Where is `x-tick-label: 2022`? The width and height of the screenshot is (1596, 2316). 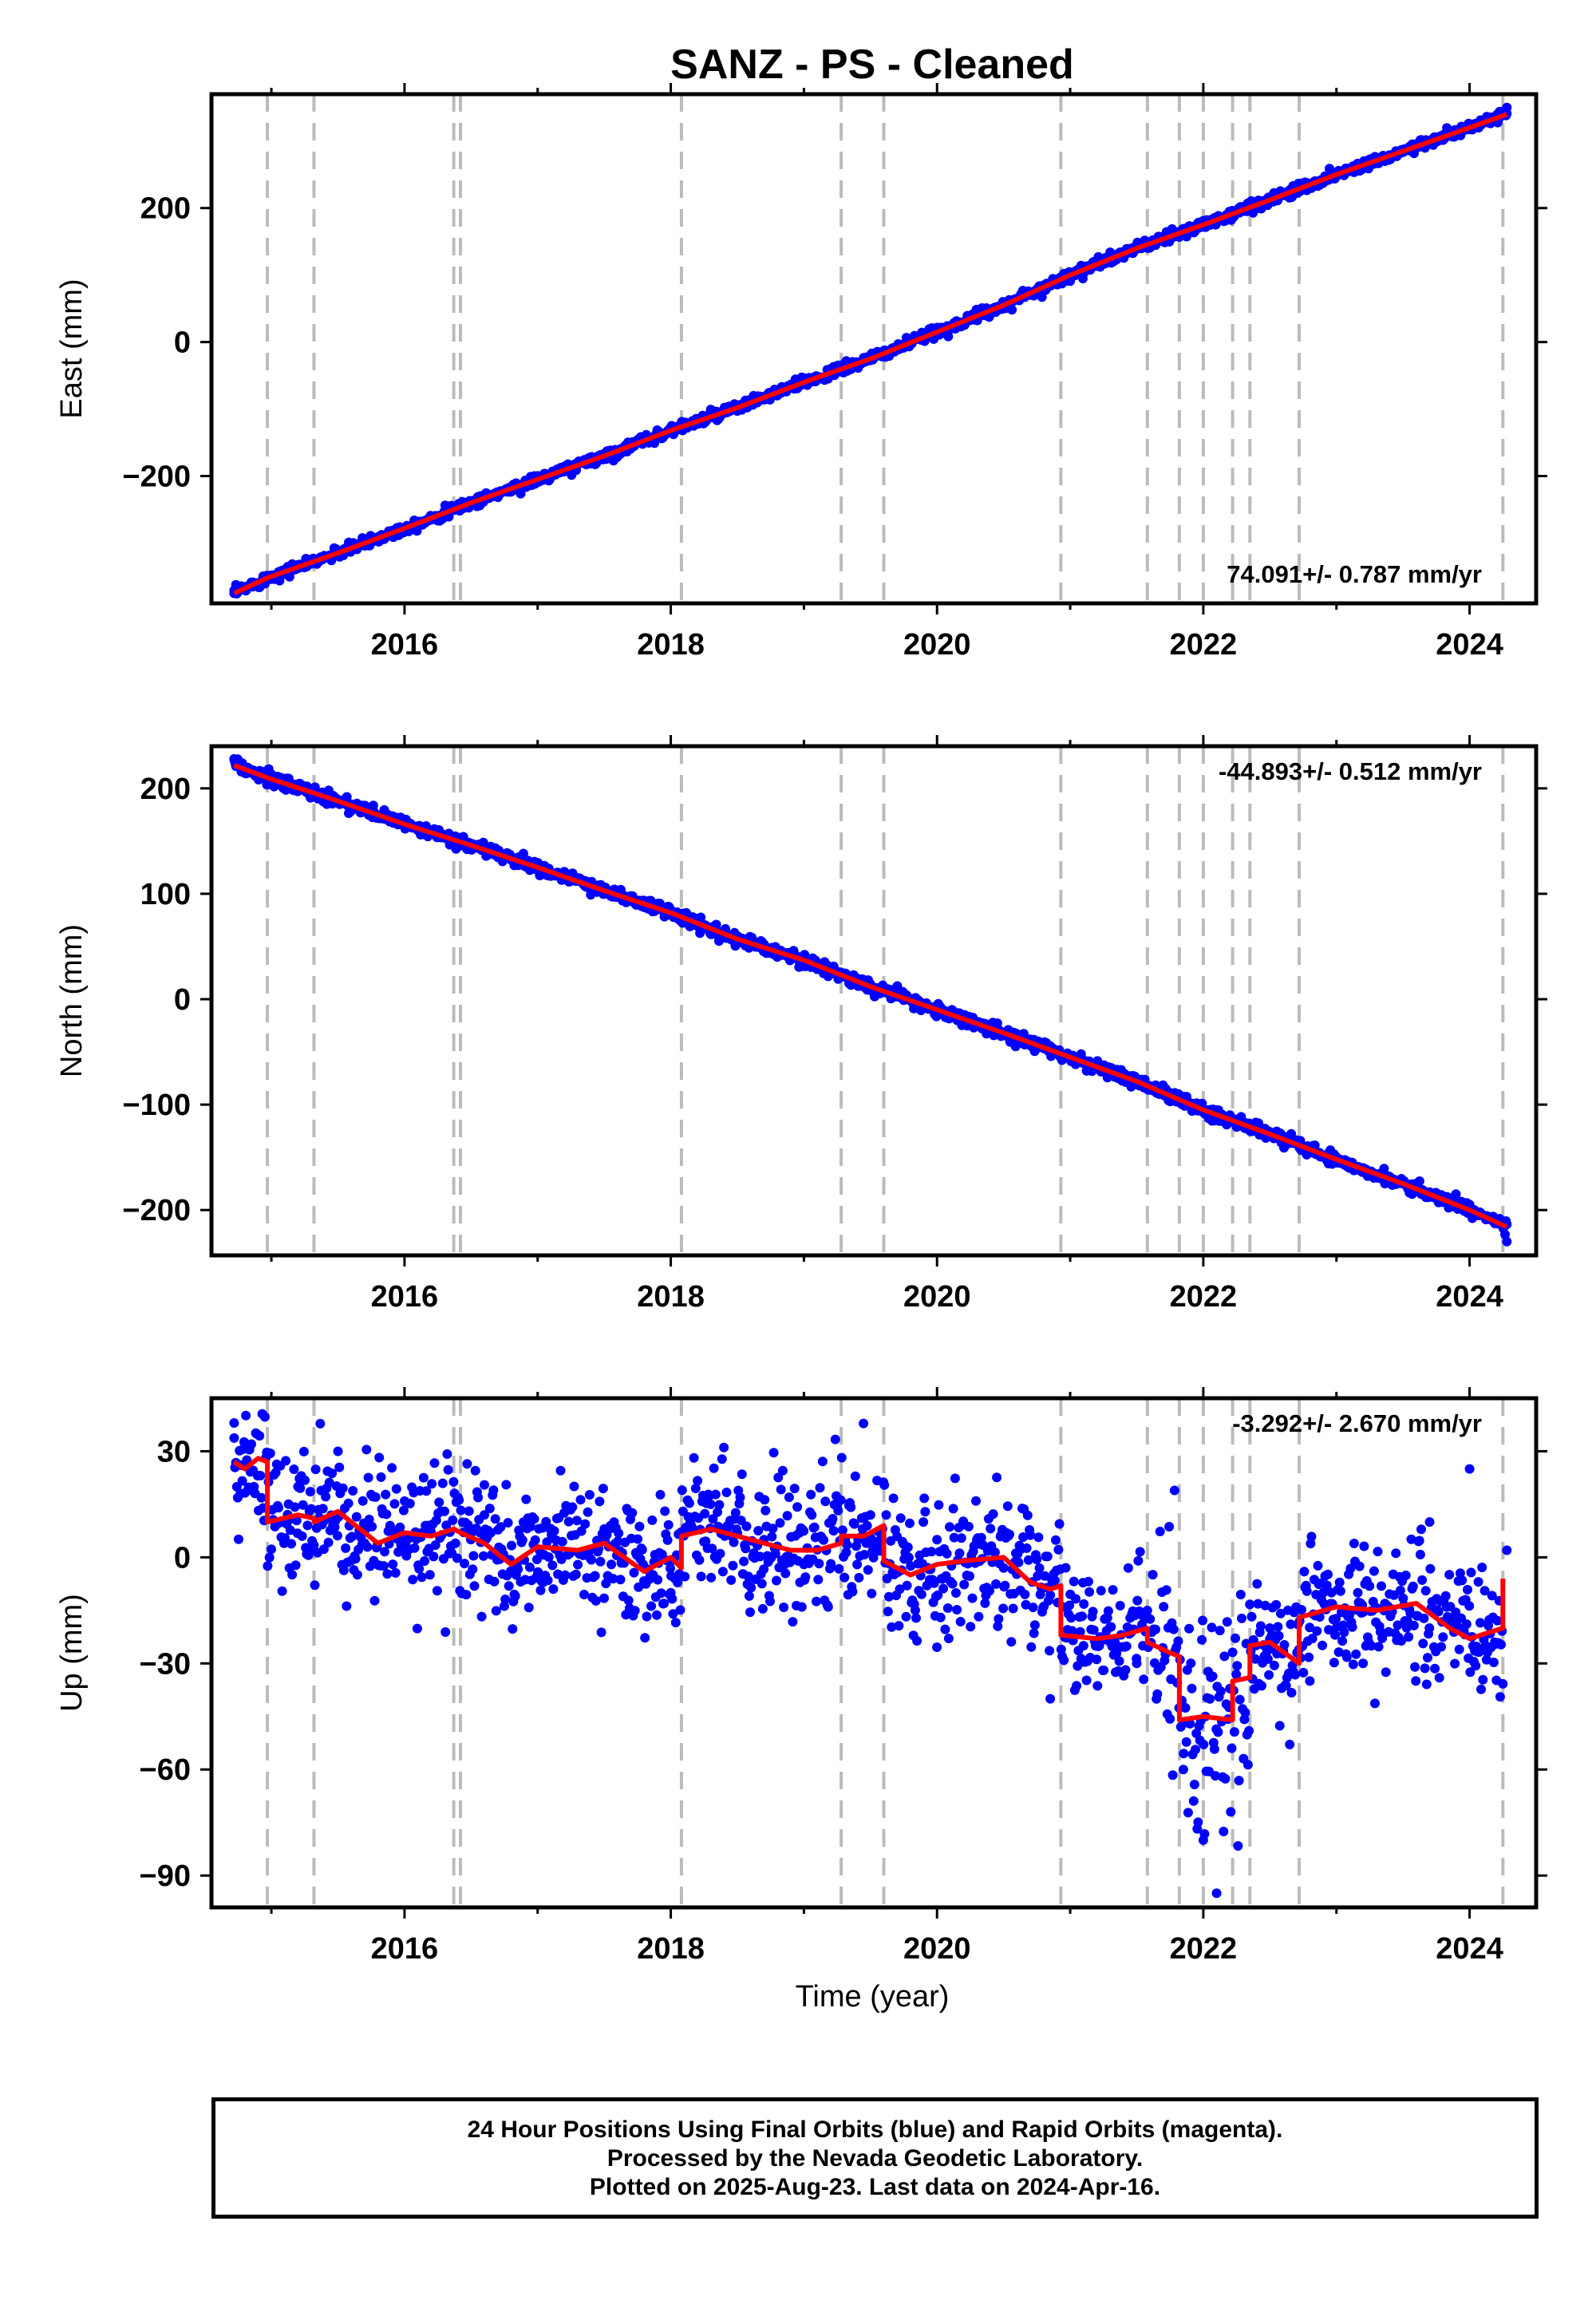
x-tick-label: 2022 is located at coordinates (1204, 645).